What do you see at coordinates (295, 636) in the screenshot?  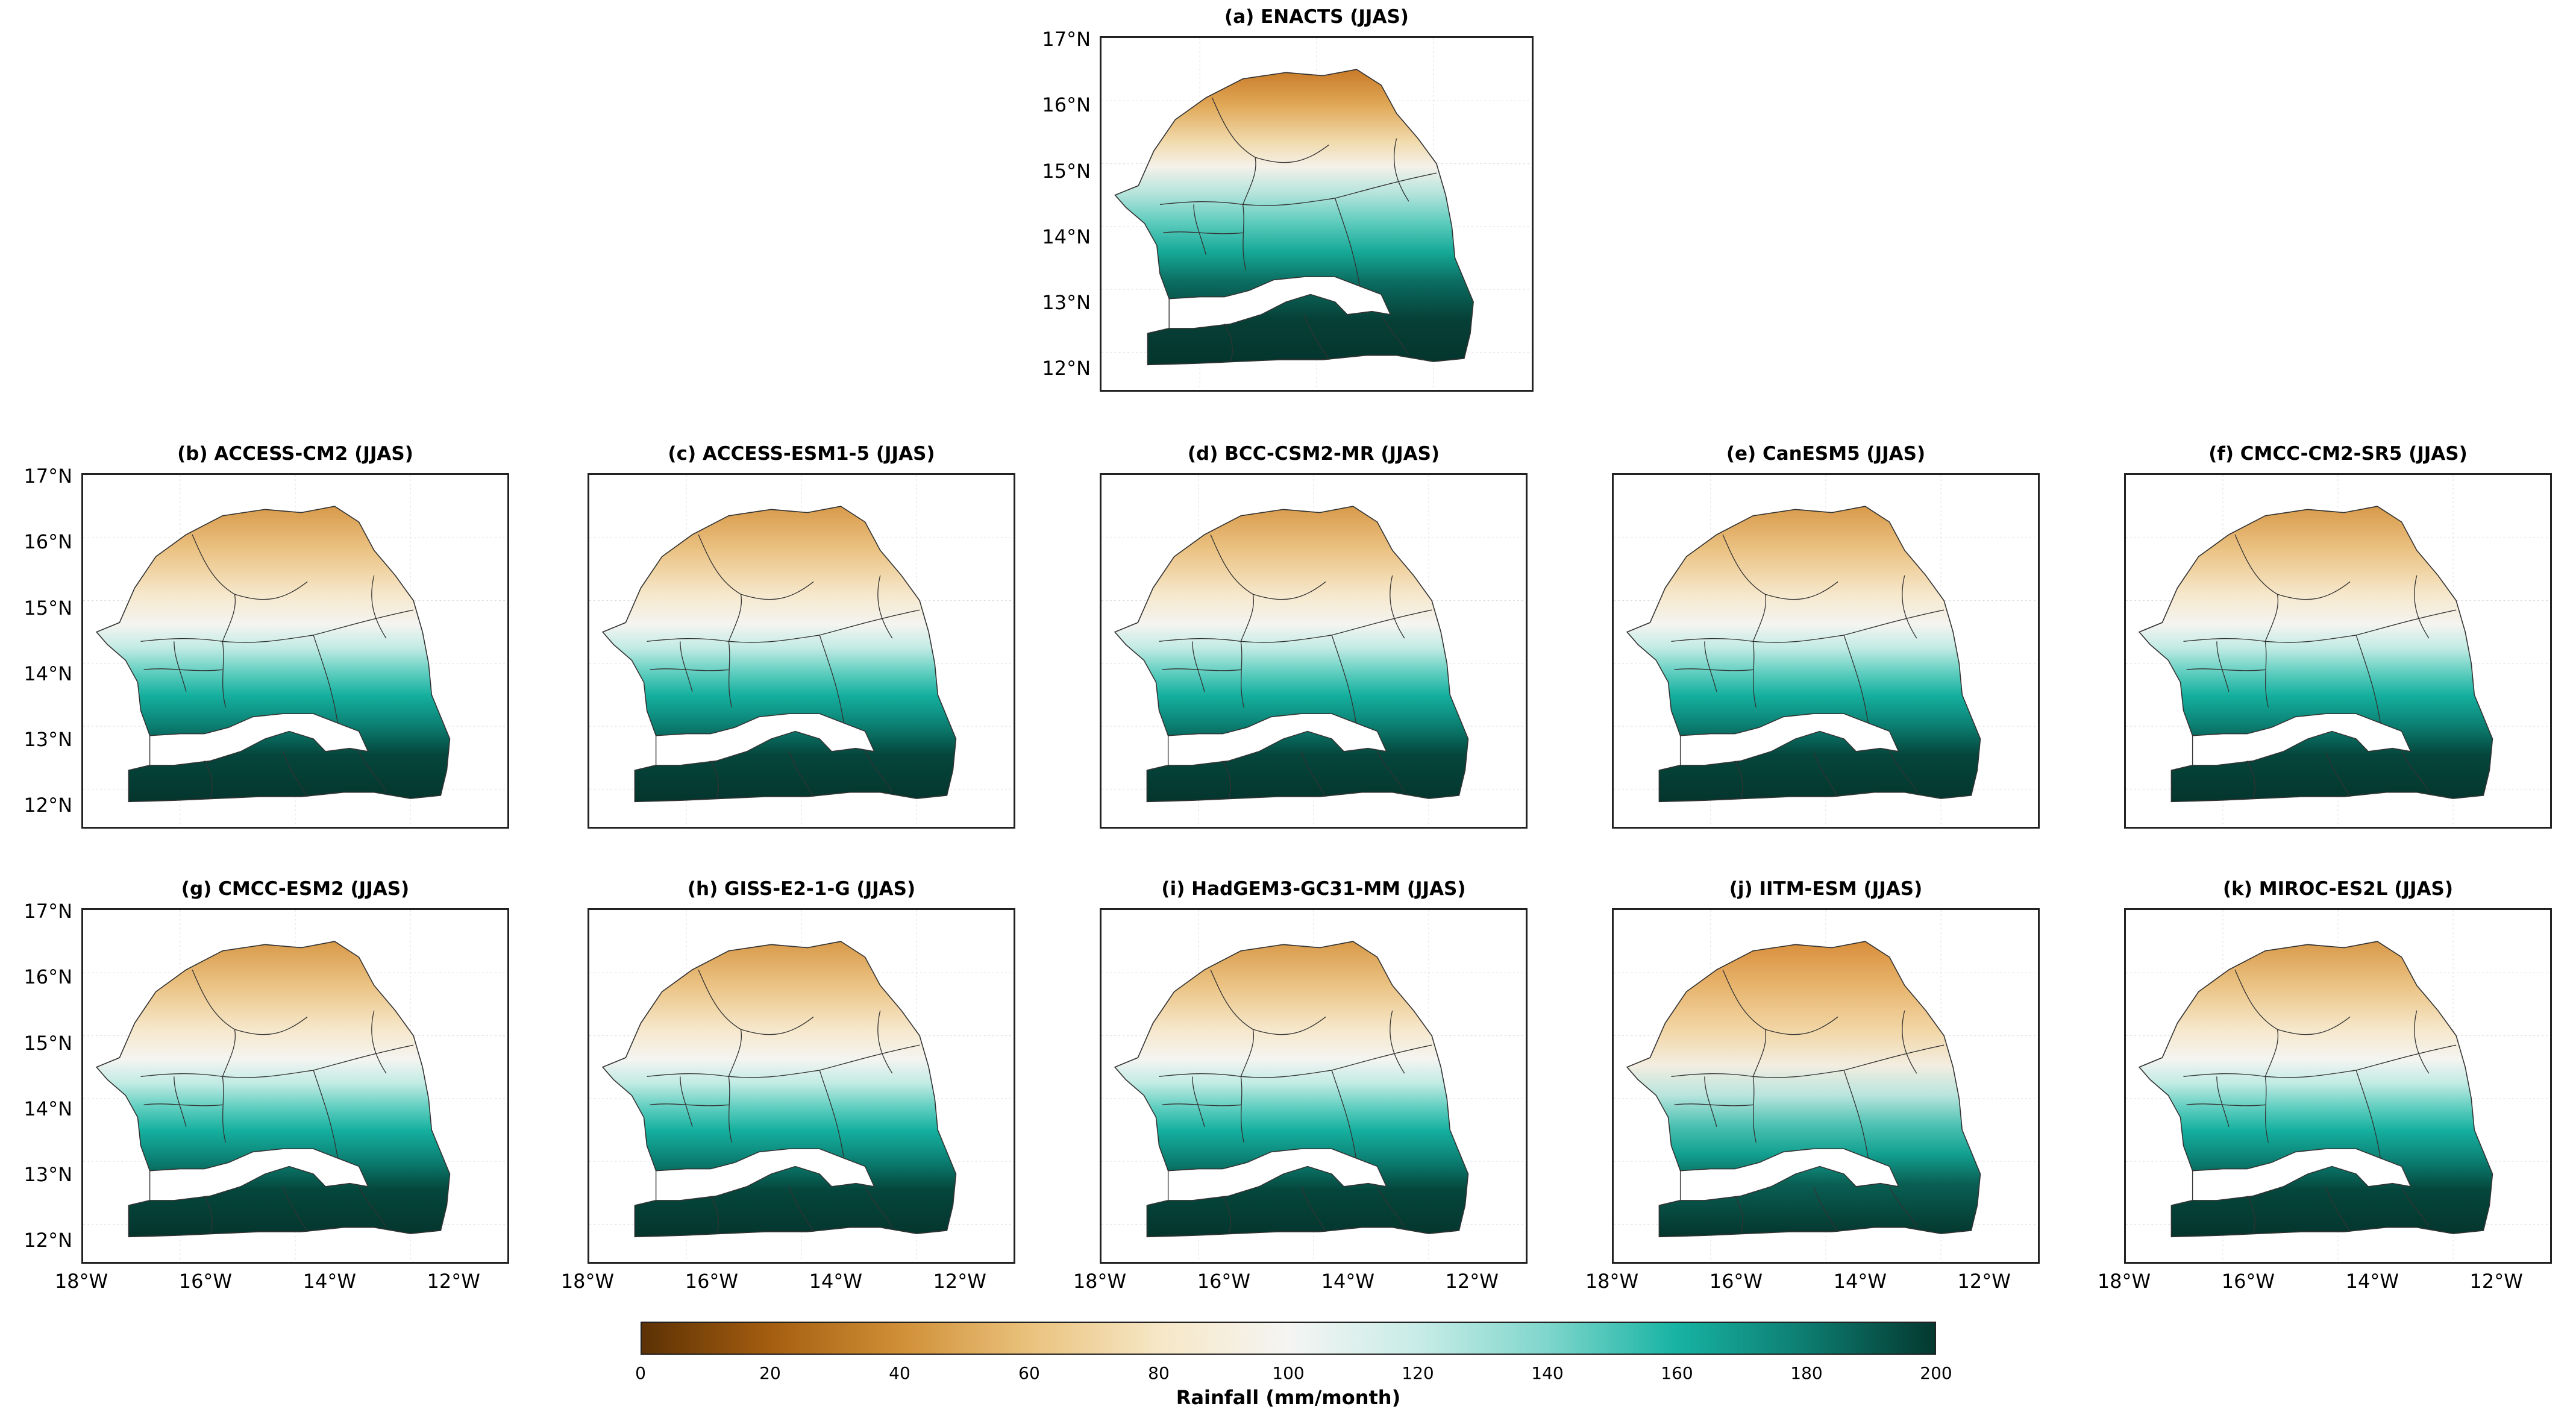 I see `map-panel-b: (b) ACCESS-CM2 (JJAS)` at bounding box center [295, 636].